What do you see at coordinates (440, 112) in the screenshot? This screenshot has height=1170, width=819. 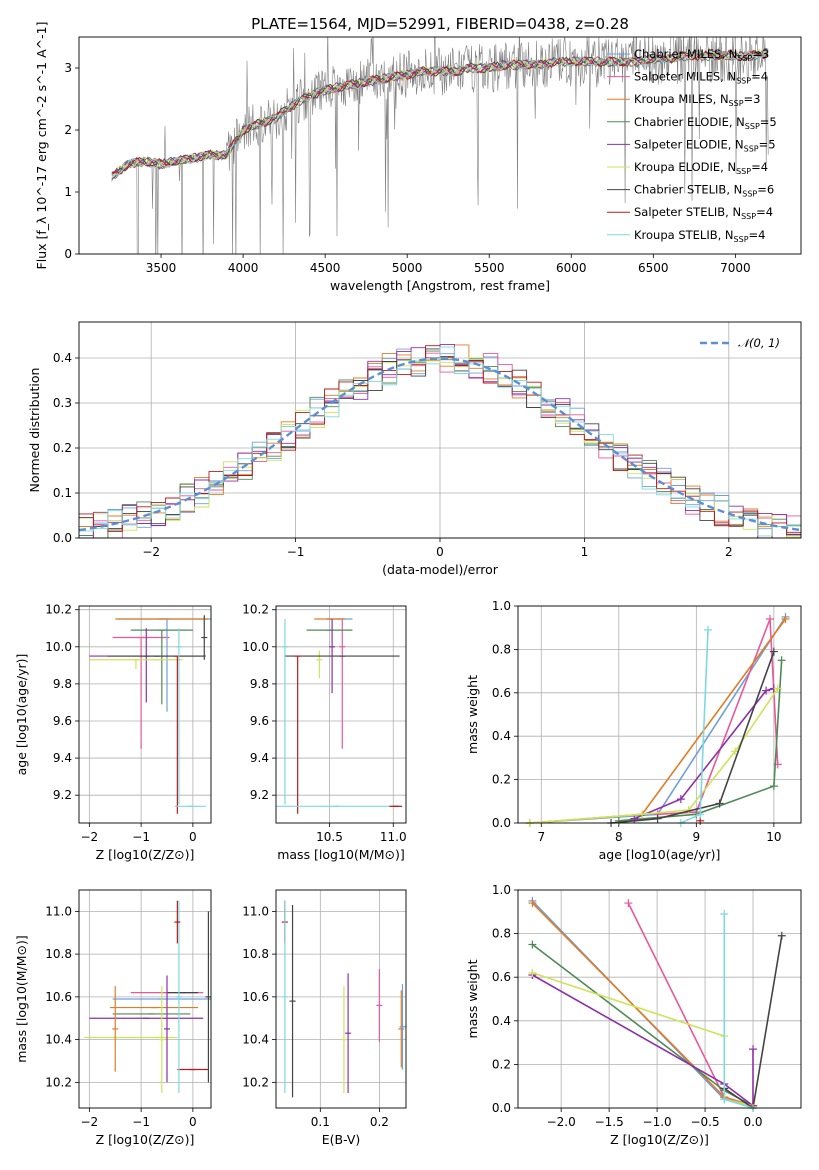 I see `model-fit-line-salpeter_stelib` at bounding box center [440, 112].